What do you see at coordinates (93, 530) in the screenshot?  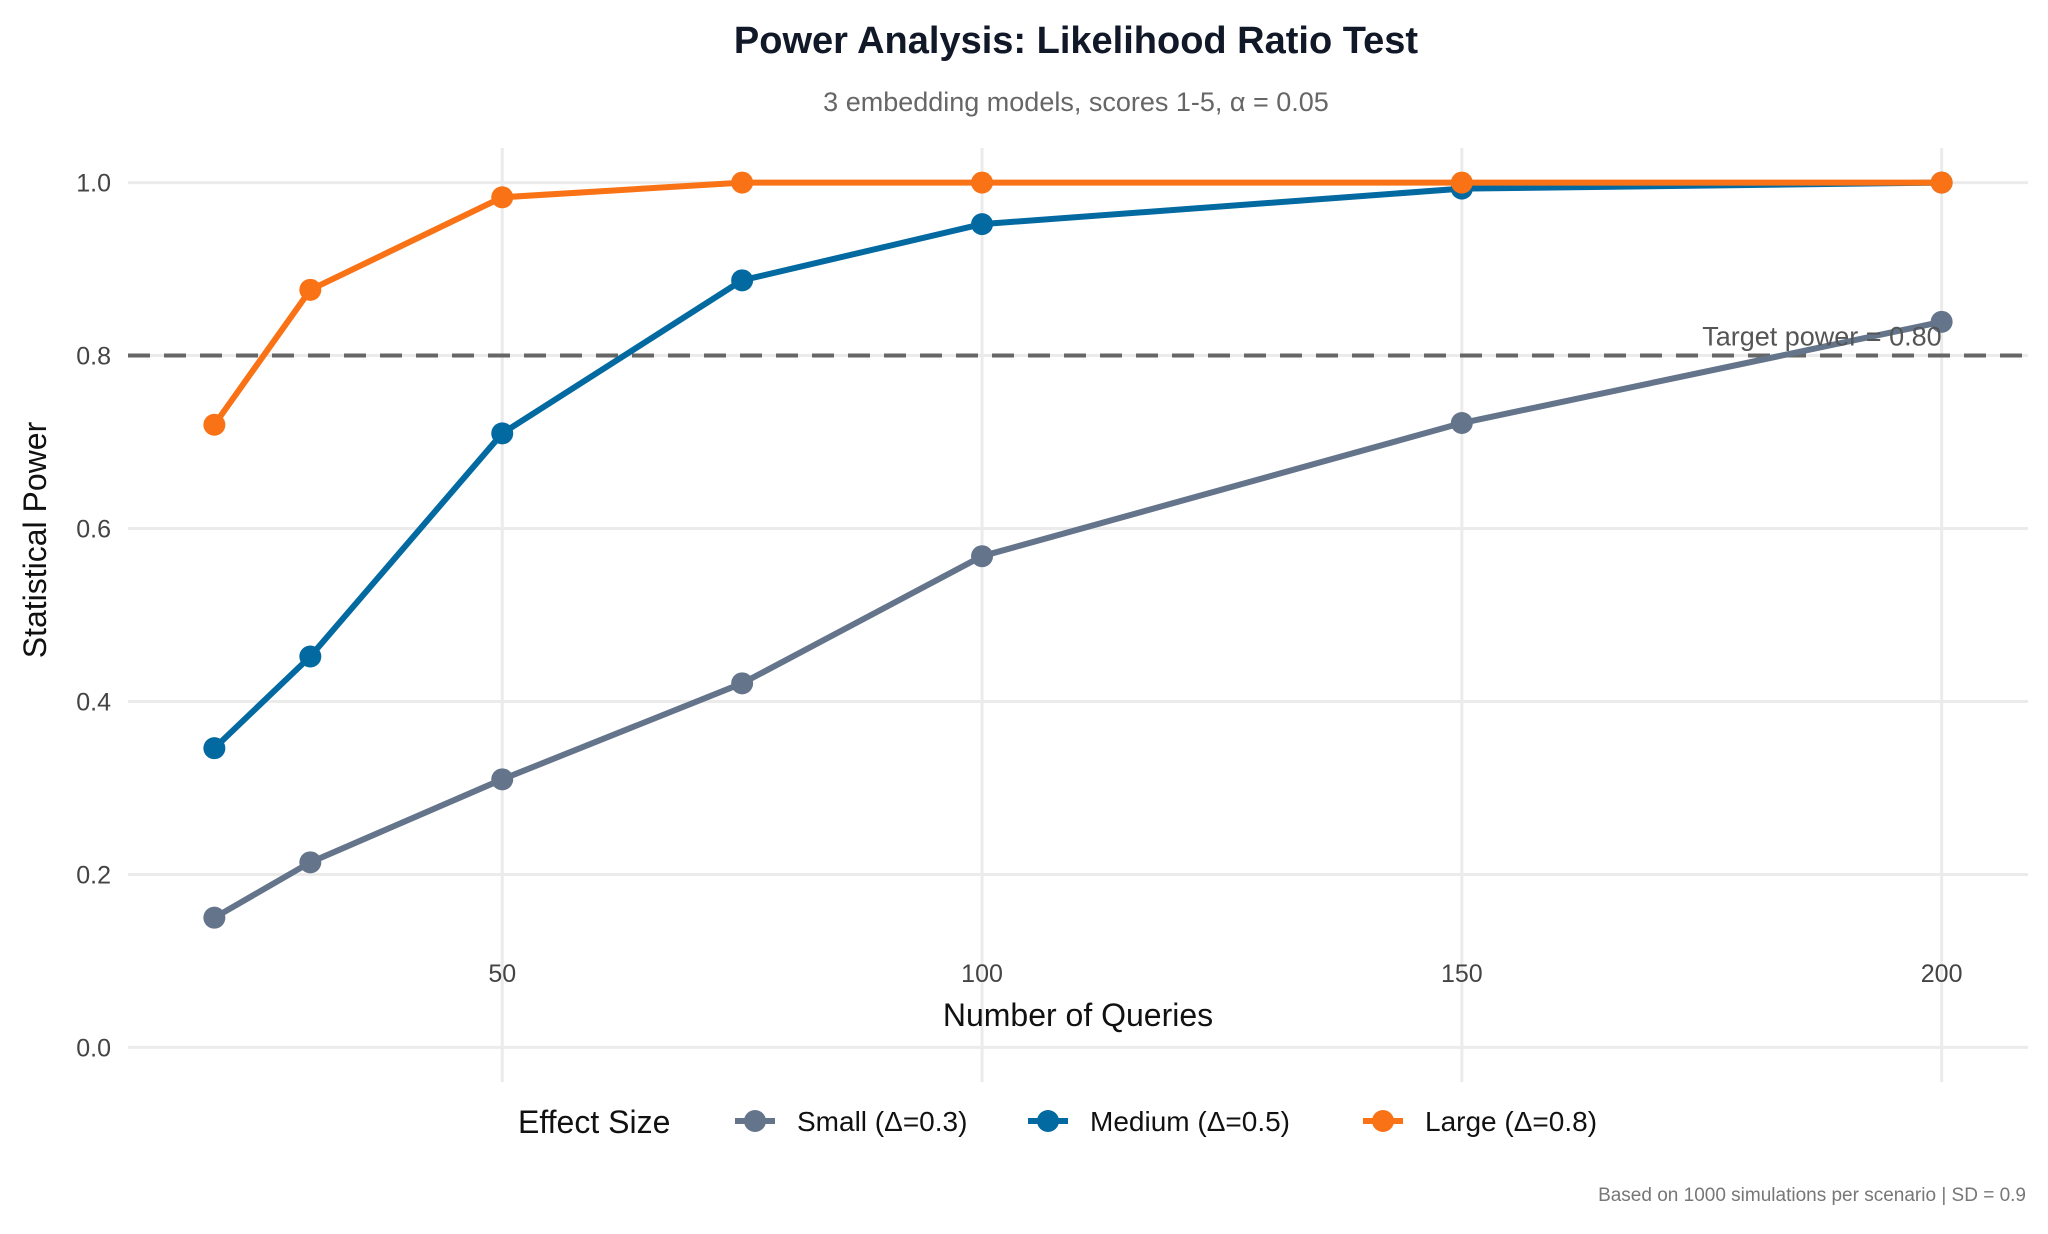 I see `y-tick-label: 0.6` at bounding box center [93, 530].